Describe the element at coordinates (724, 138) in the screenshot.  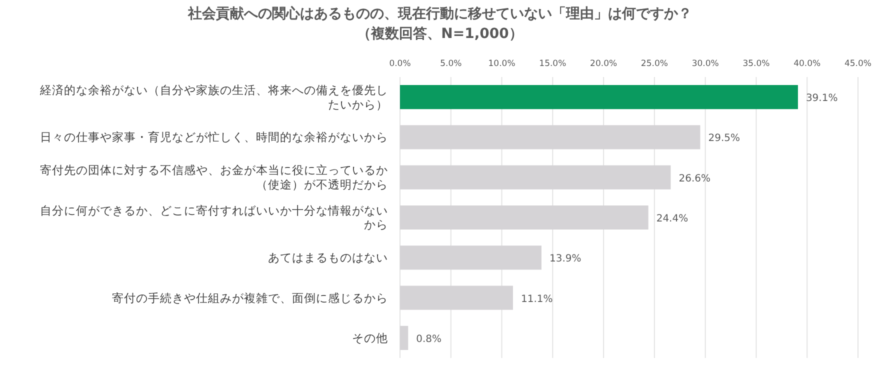
I see `data-label: 29.5%` at that location.